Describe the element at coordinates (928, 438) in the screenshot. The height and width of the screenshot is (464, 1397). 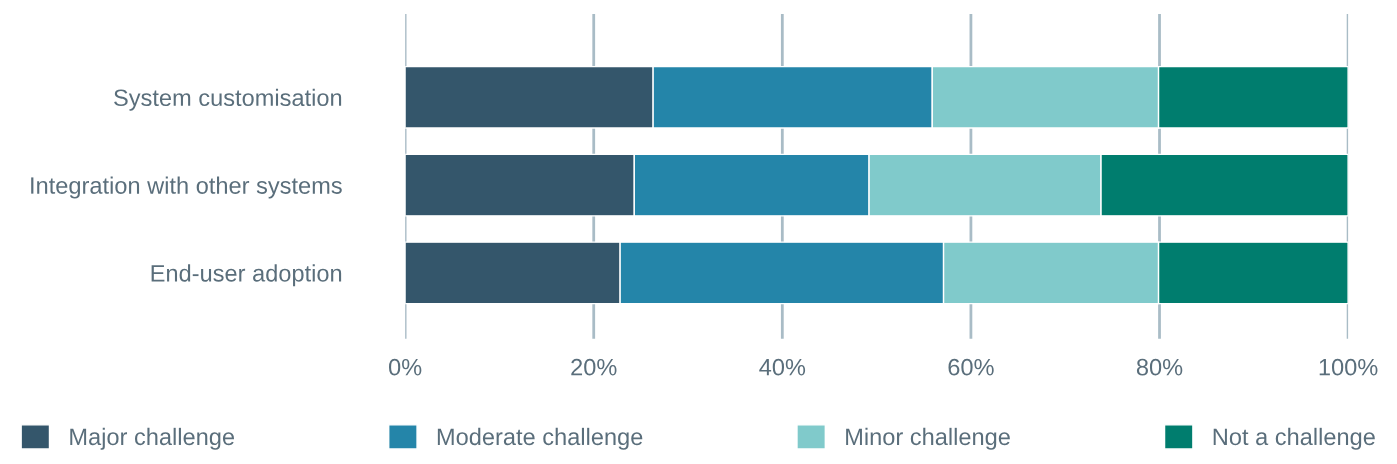
I see `legend-label: Minor challenge` at that location.